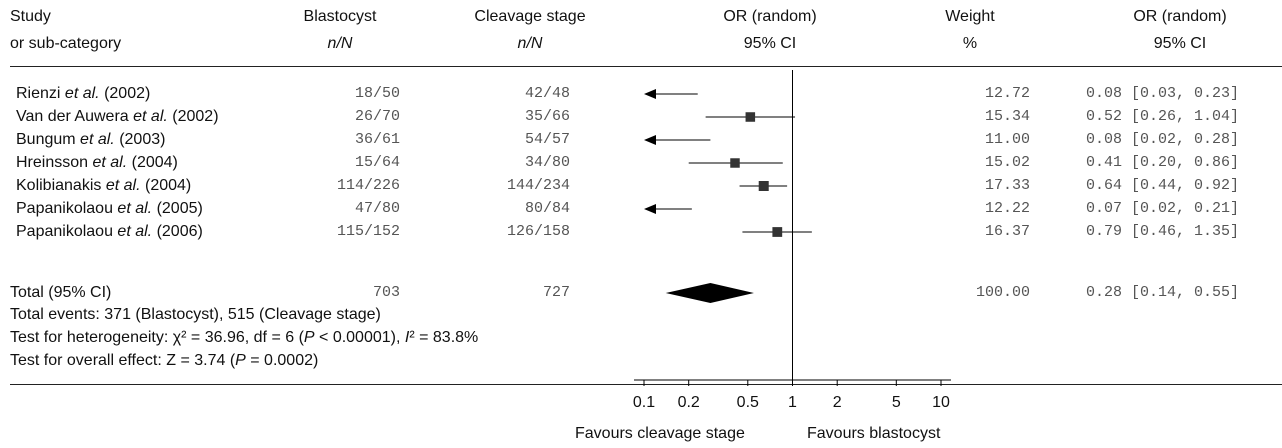 Image resolution: width=1282 pixels, height=448 pixels. I want to click on blastocyst-count: 15/64, so click(377, 162).